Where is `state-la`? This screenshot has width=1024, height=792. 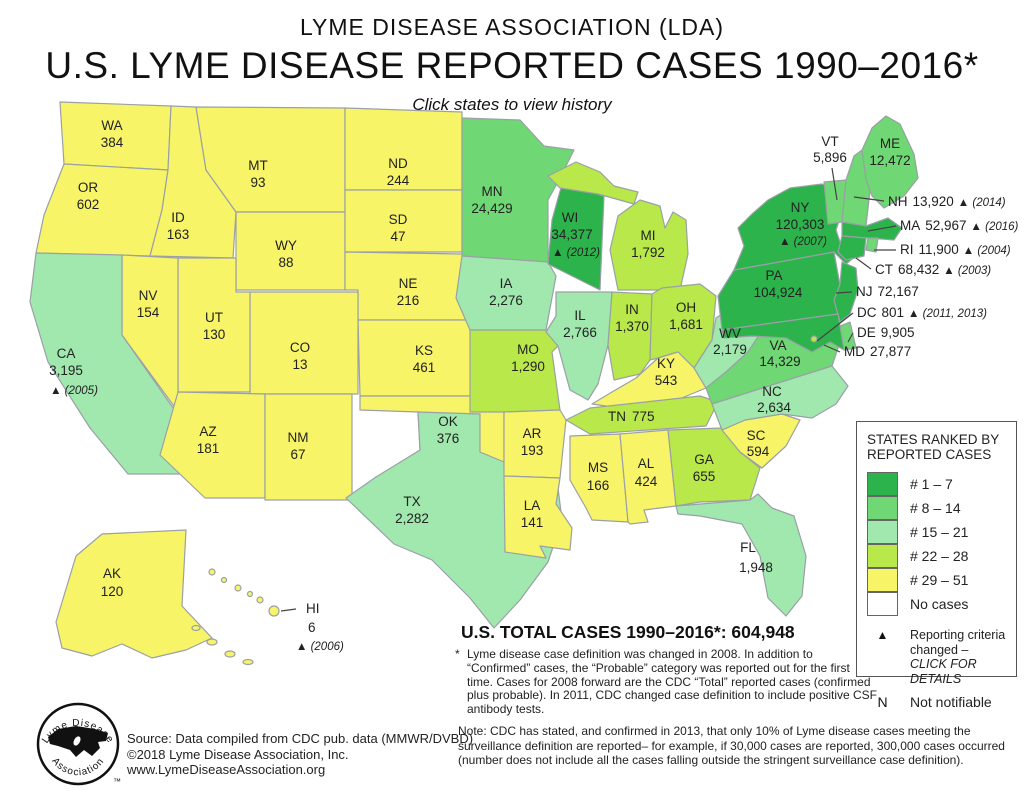
state-la is located at coordinates (538, 517).